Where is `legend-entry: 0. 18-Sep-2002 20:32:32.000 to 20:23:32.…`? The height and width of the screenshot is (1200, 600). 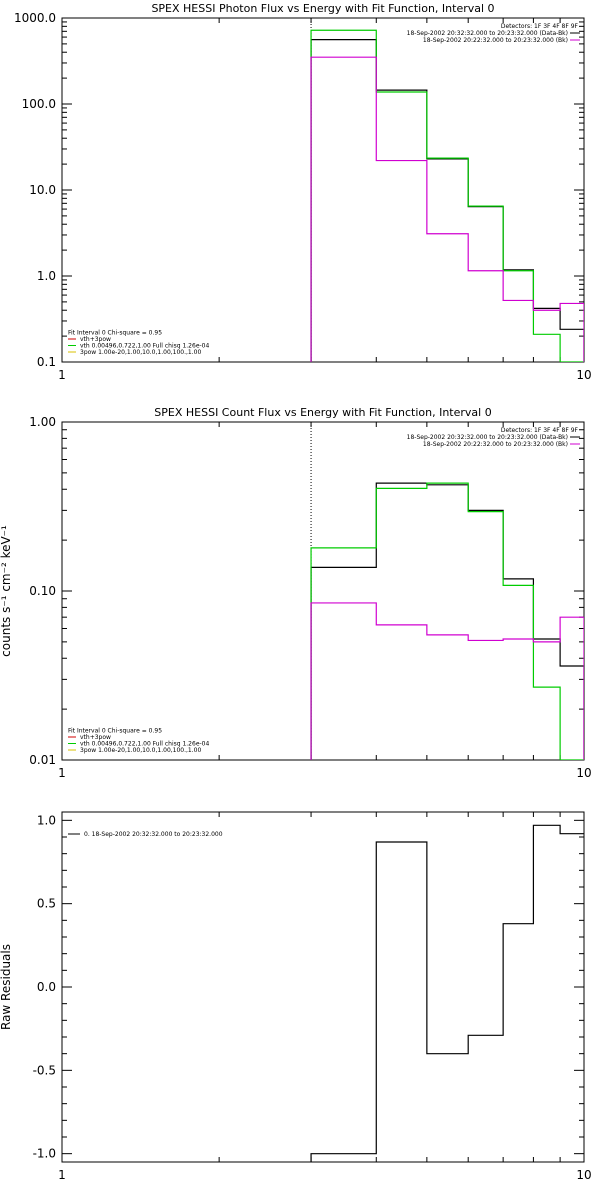 legend-entry: 0. 18-Sep-2002 20:32:32.000 to 20:23:32.… is located at coordinates (153, 834).